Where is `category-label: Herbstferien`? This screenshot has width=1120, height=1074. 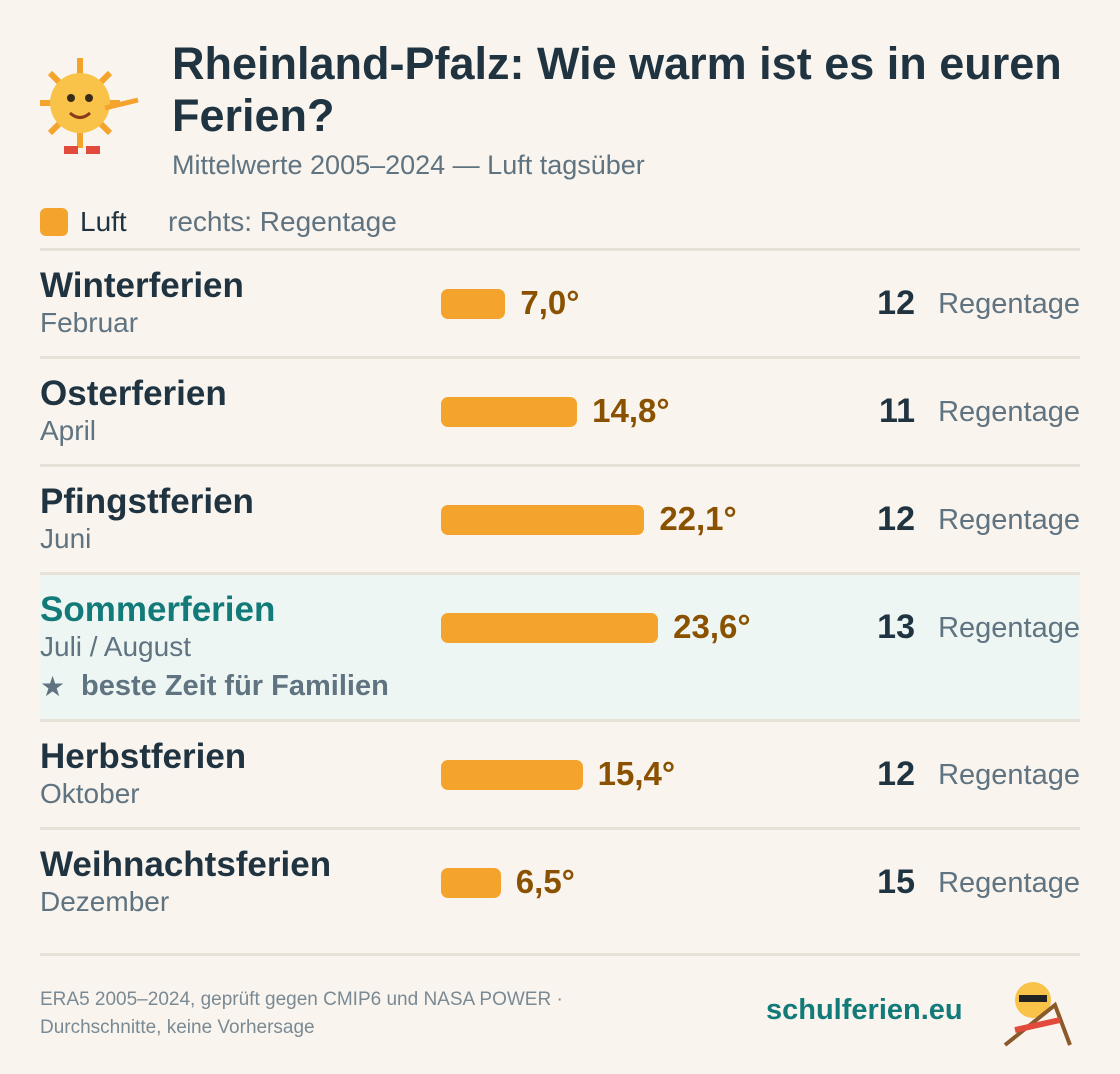
category-label: Herbstferien is located at coordinates (143, 756).